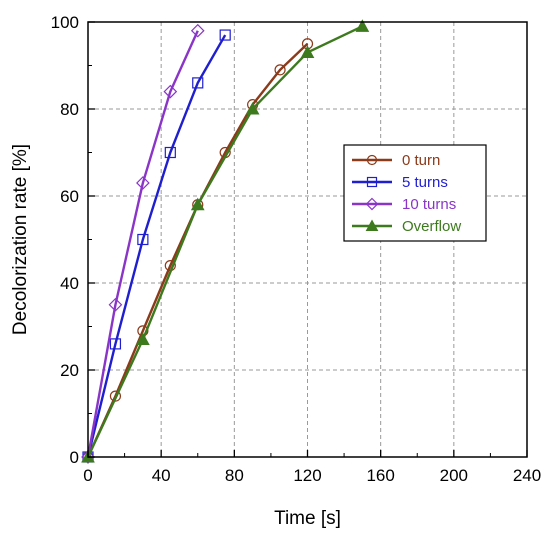  Describe the element at coordinates (527, 475) in the screenshot. I see `x-tick-label: 240` at that location.